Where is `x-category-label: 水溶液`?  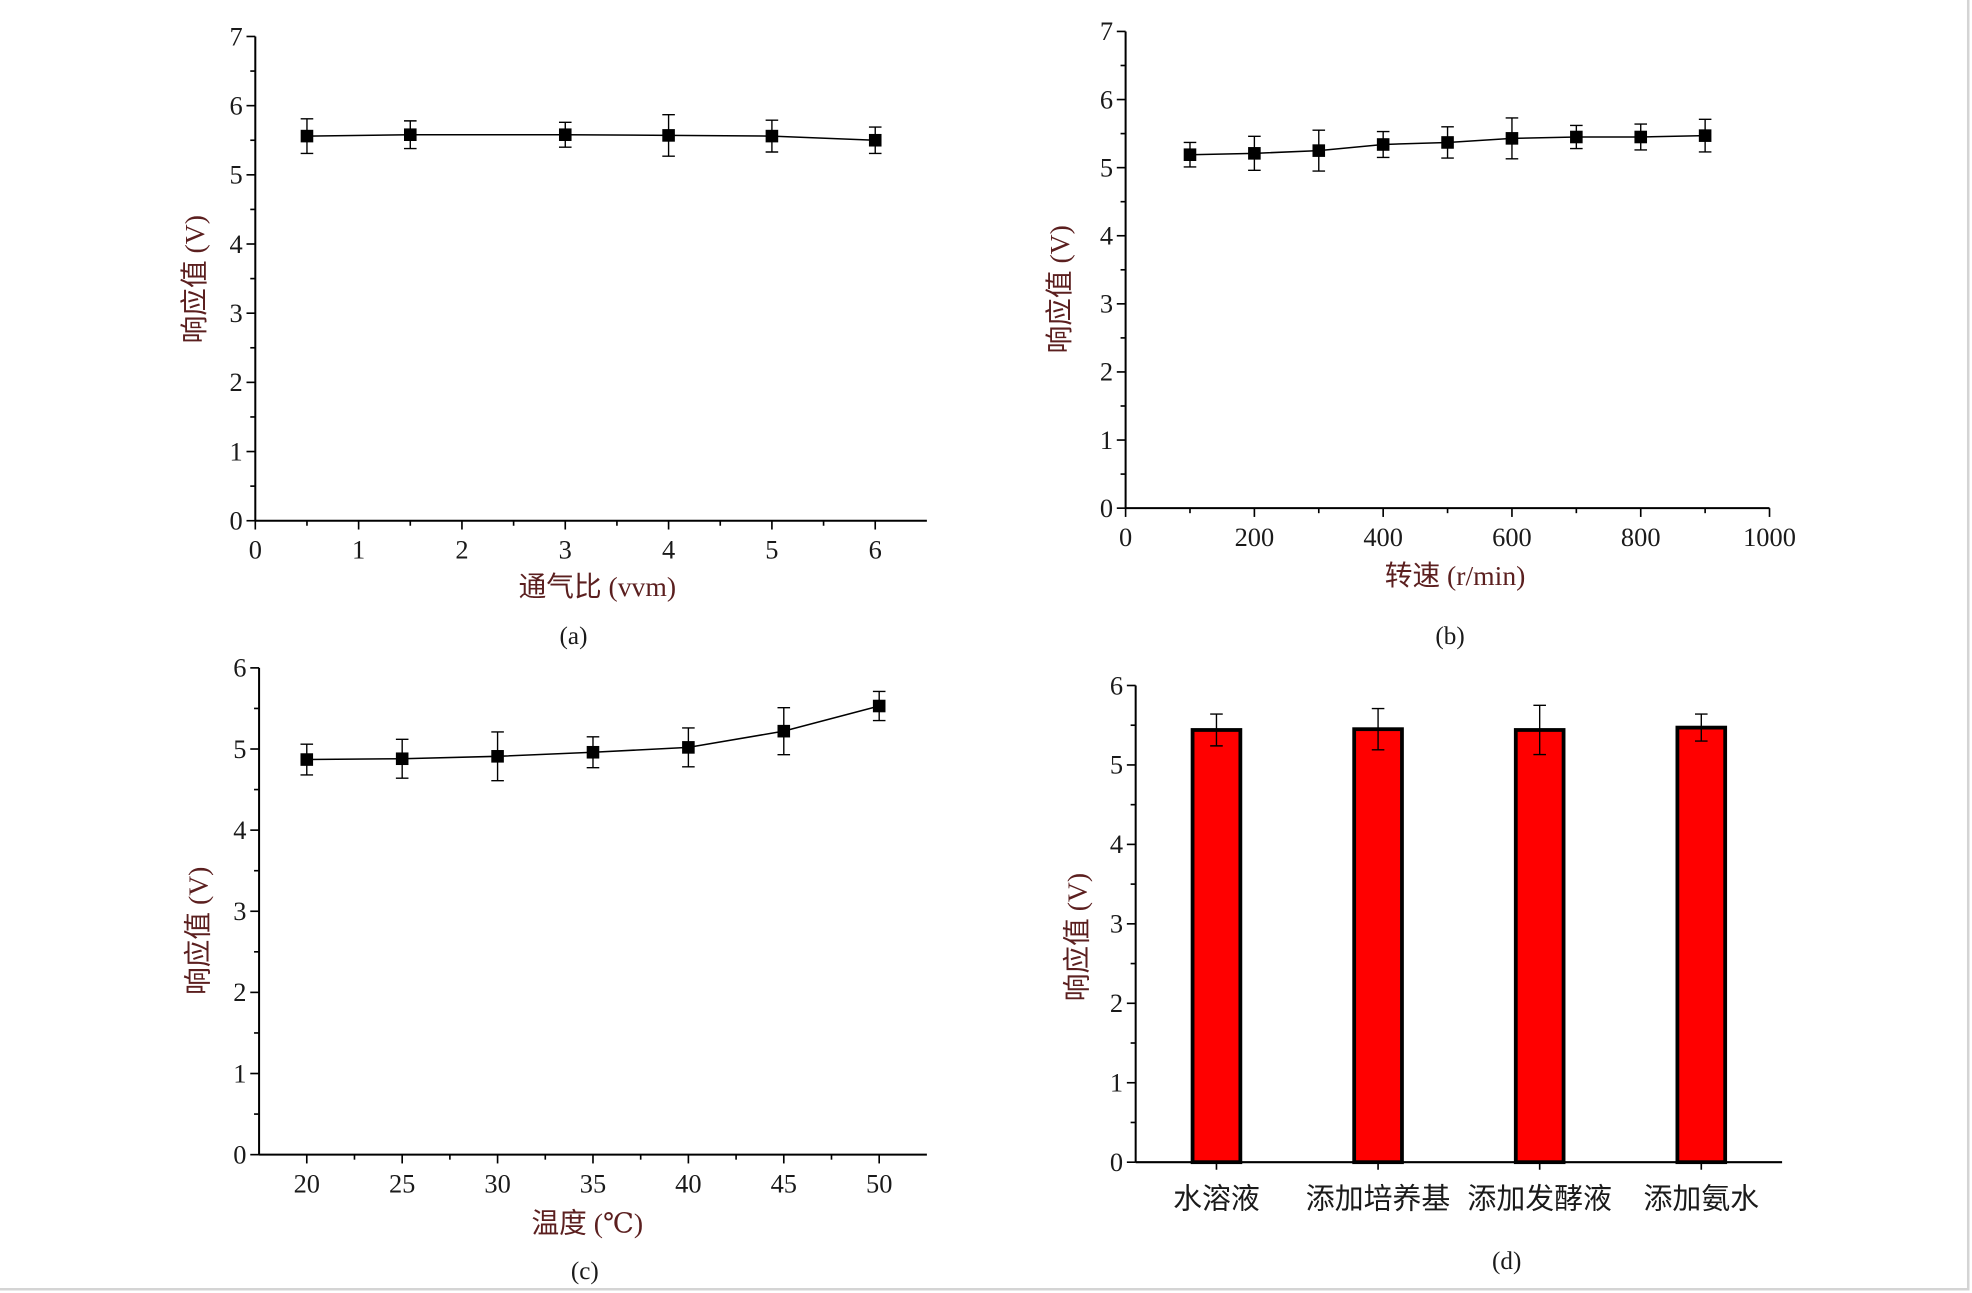
x-category-label: 水溶液 is located at coordinates (1216, 1200).